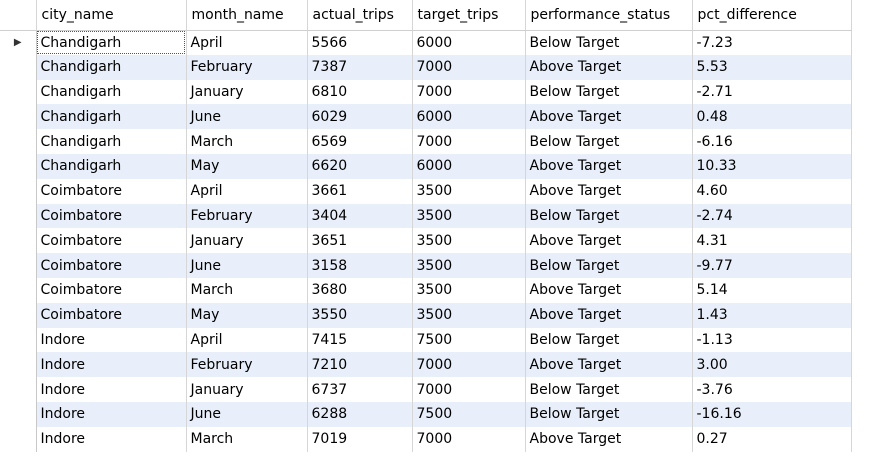 The height and width of the screenshot is (460, 886). Describe the element at coordinates (772, 42) in the screenshot. I see `cell-pct-difference: -7.23` at that location.